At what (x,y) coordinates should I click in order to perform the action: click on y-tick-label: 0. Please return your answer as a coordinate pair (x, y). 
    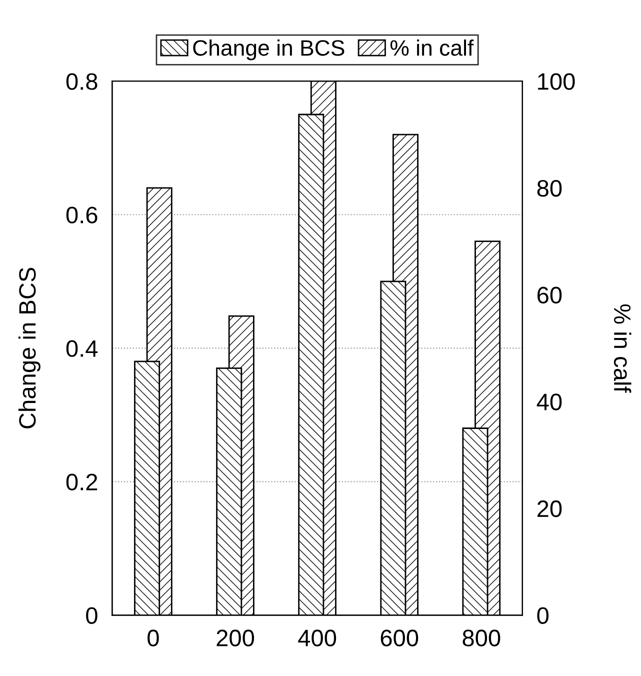
    Looking at the image, I should click on (92, 615).